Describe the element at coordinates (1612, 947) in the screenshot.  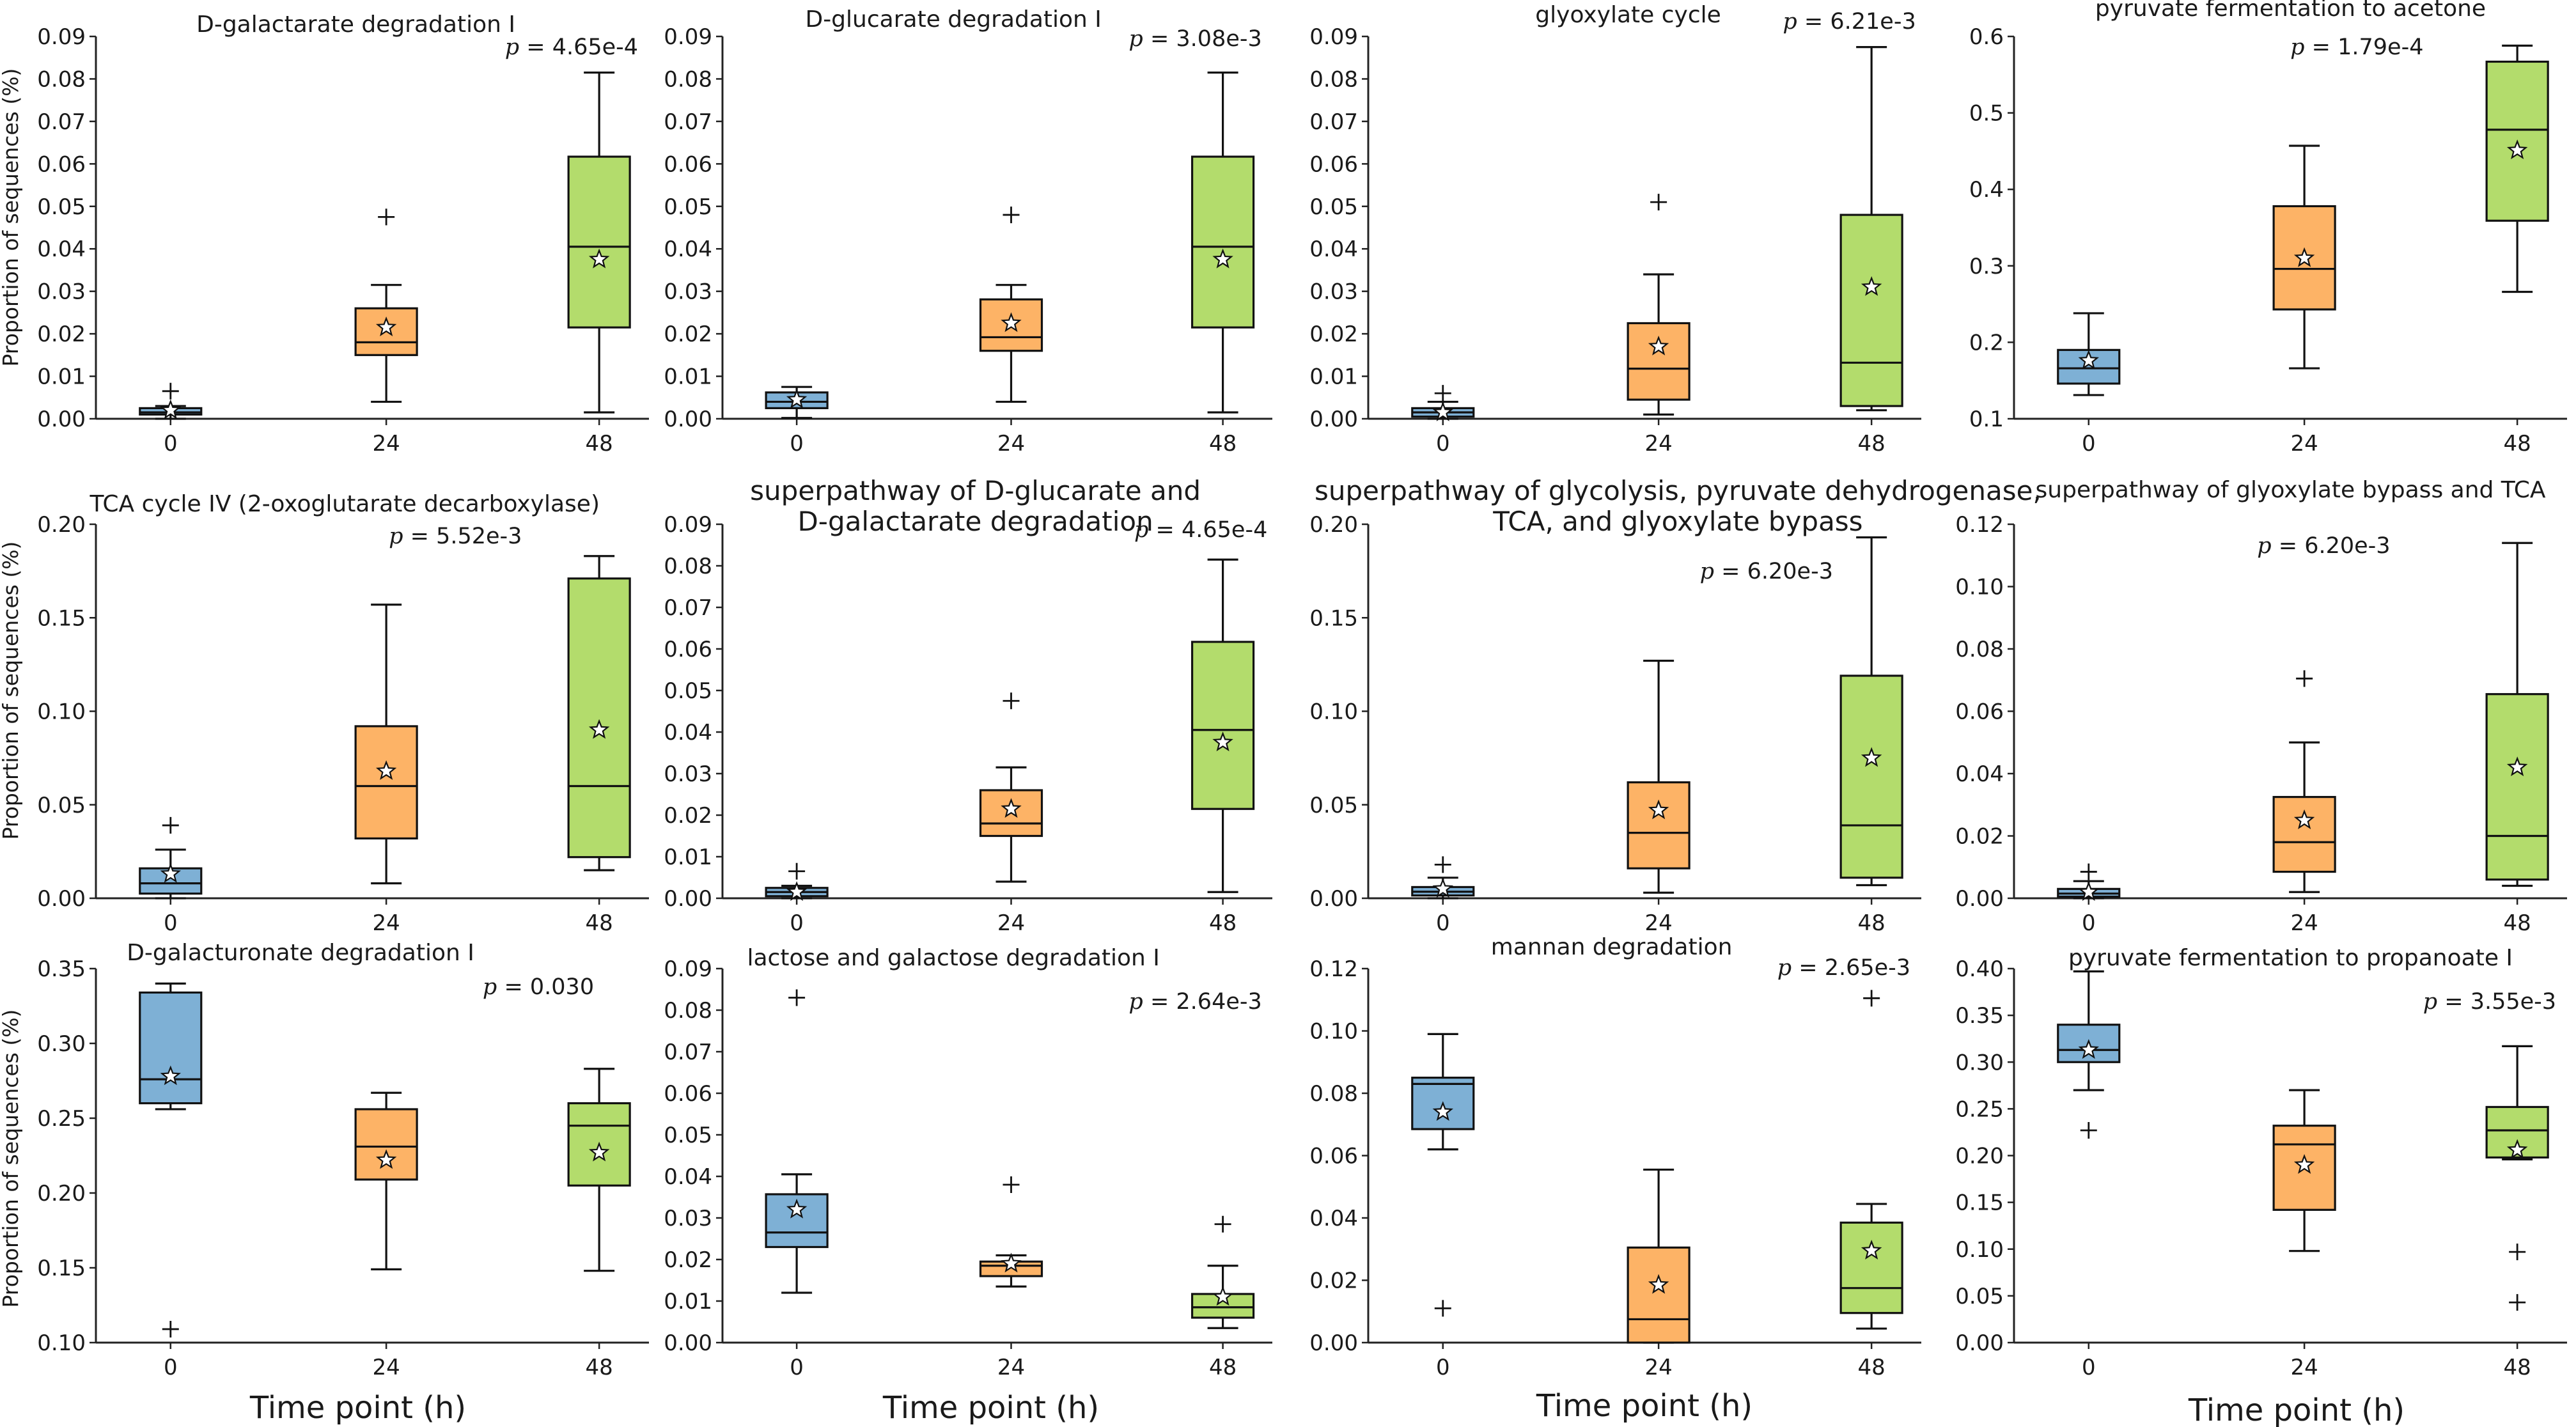
I see `panel-title: mannan degradation` at that location.